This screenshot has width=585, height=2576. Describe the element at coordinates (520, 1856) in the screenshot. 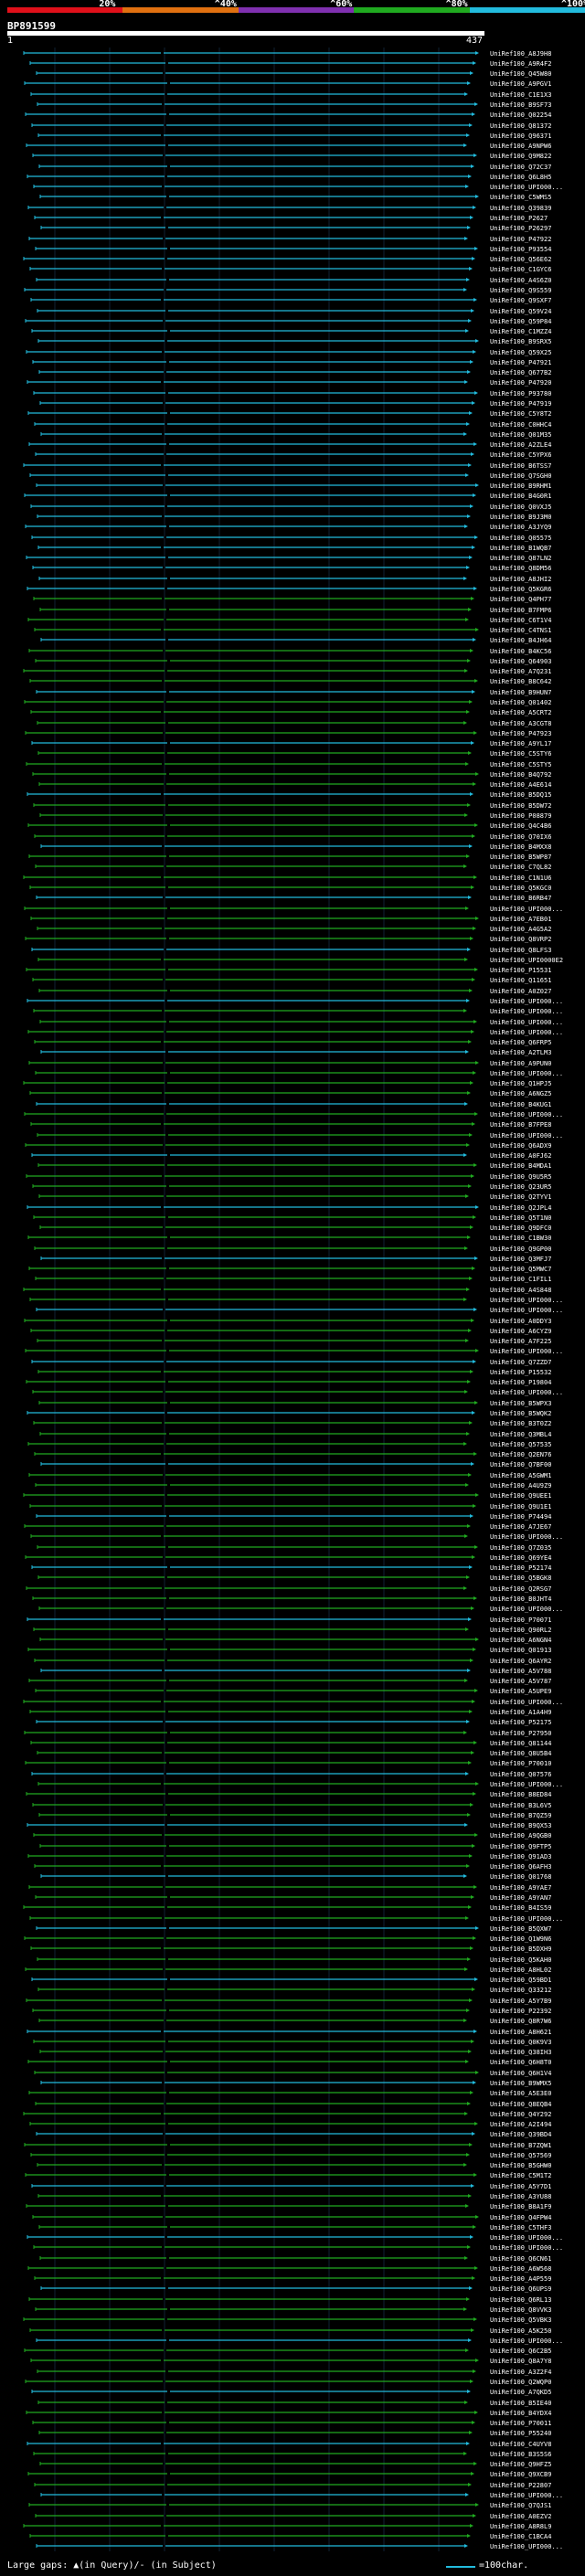

I see `hit-label: UniRef100_Q91AD3` at that location.